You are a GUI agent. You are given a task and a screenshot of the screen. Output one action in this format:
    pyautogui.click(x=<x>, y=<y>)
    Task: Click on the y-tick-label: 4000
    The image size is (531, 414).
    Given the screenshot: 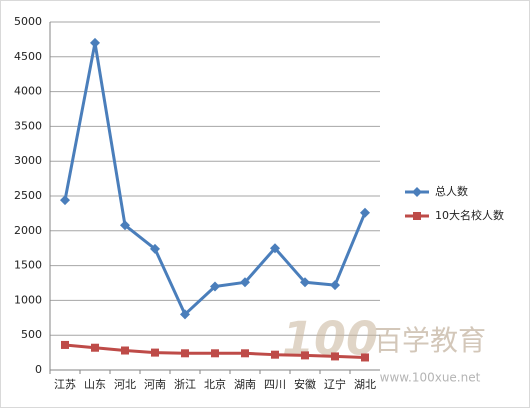 What is the action you would take?
    pyautogui.click(x=28, y=91)
    